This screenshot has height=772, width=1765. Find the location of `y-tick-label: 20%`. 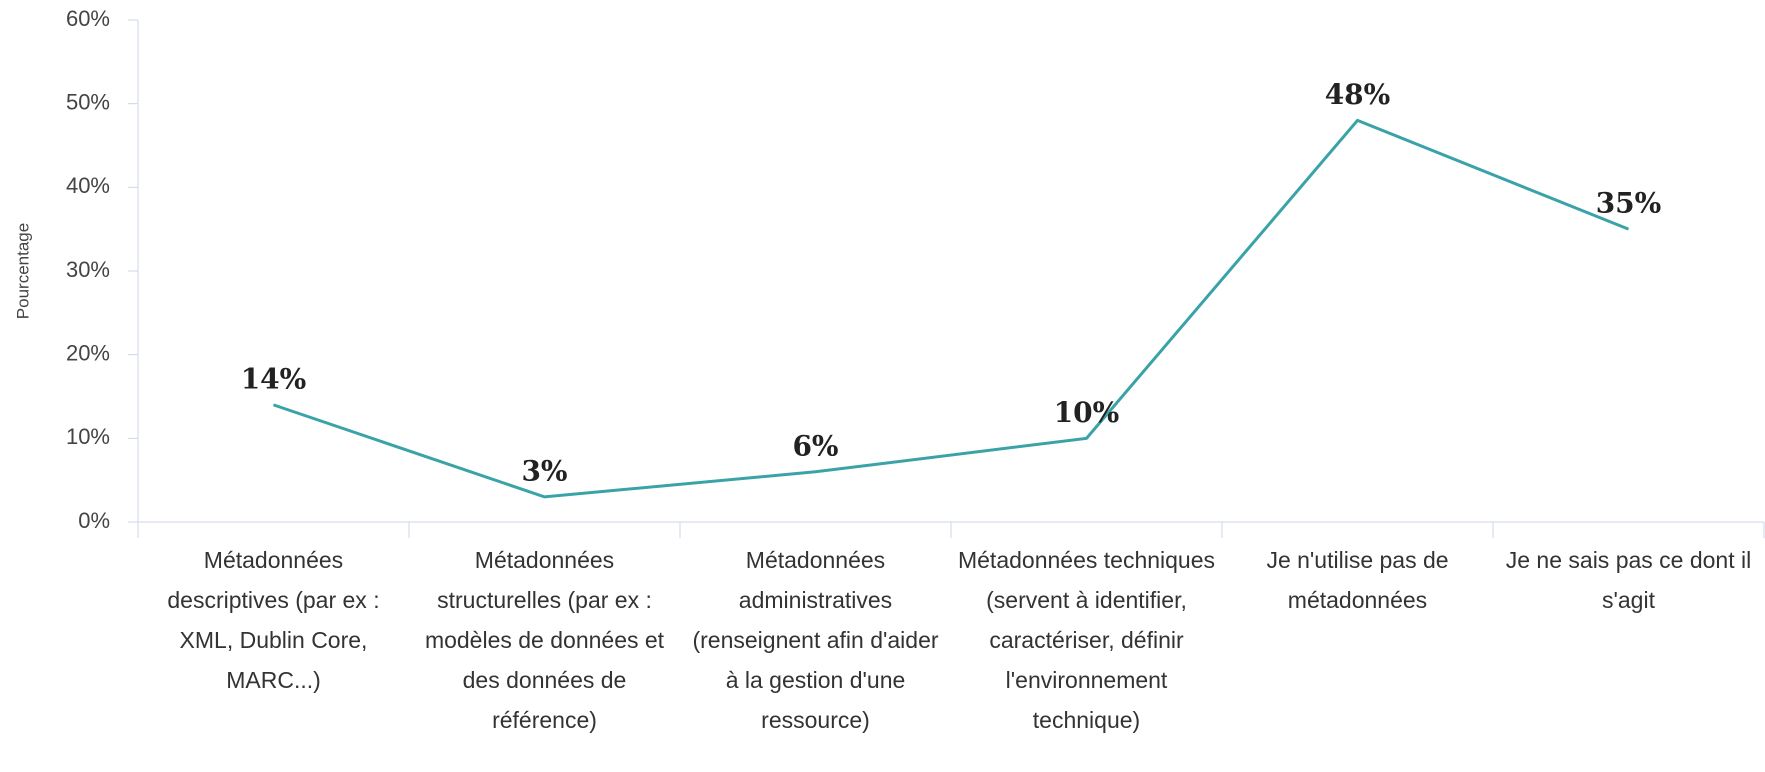

y-tick-label: 20% is located at coordinates (88, 352).